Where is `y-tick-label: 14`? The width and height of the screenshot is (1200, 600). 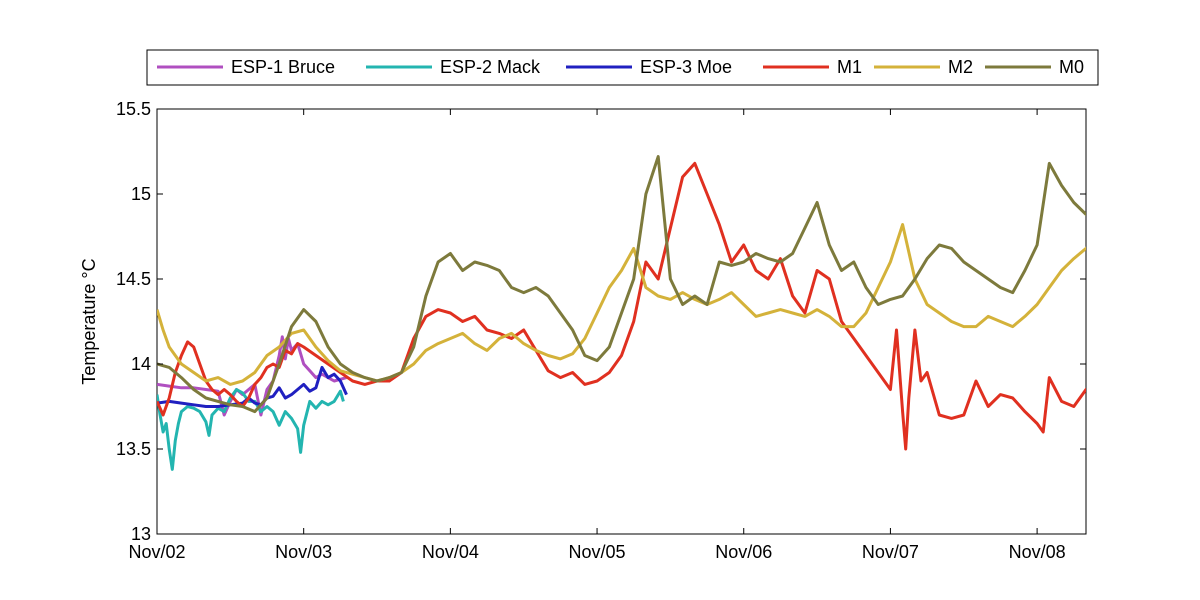 y-tick-label: 14 is located at coordinates (141, 364).